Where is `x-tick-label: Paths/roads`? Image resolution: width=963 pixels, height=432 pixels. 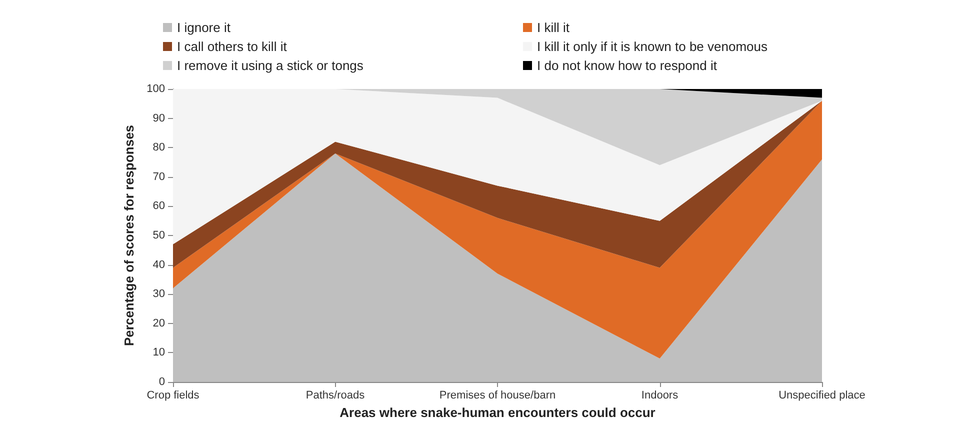
x-tick-label: Paths/roads is located at coordinates (336, 396).